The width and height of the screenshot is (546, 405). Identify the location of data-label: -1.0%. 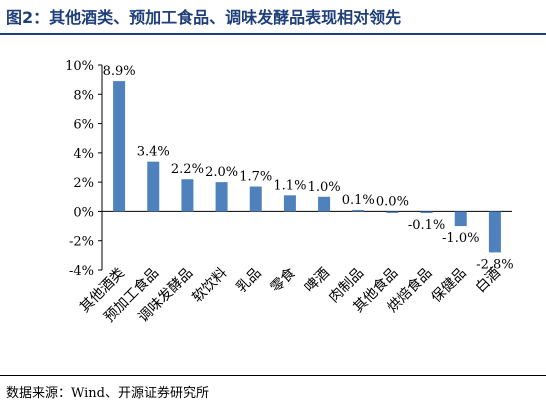
(460, 238).